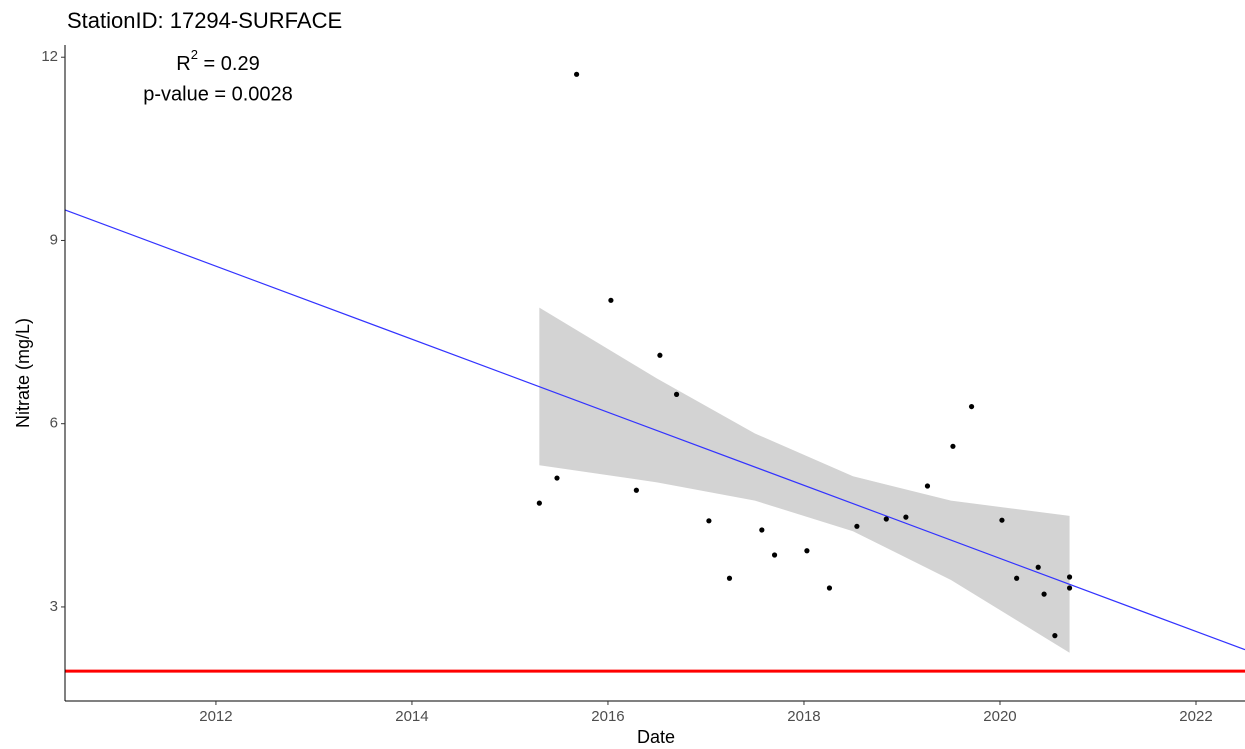  Describe the element at coordinates (999, 716) in the screenshot. I see `x-tick-label: 2020` at that location.